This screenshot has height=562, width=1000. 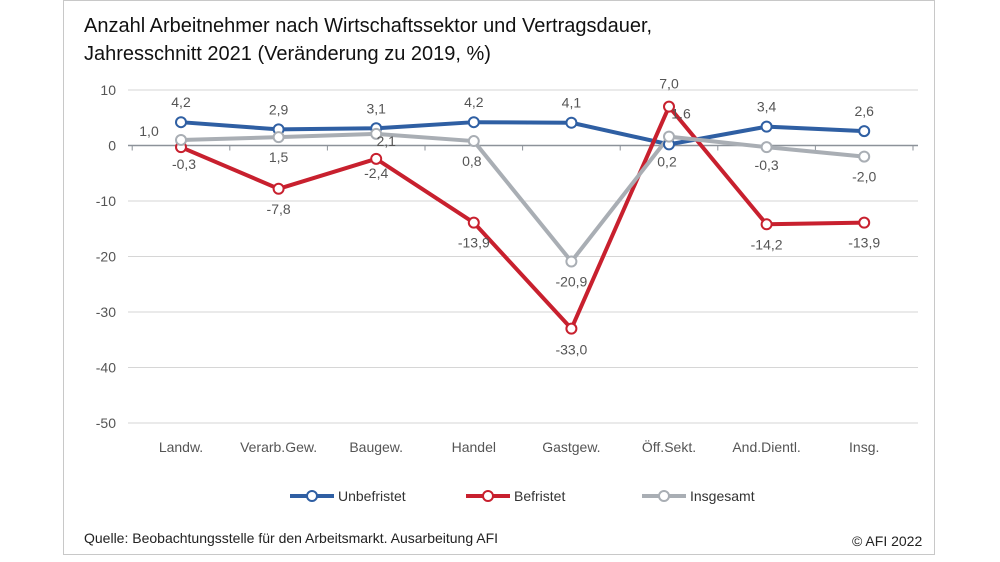 I want to click on data-label-unbefristet: 2,9, so click(x=279, y=109).